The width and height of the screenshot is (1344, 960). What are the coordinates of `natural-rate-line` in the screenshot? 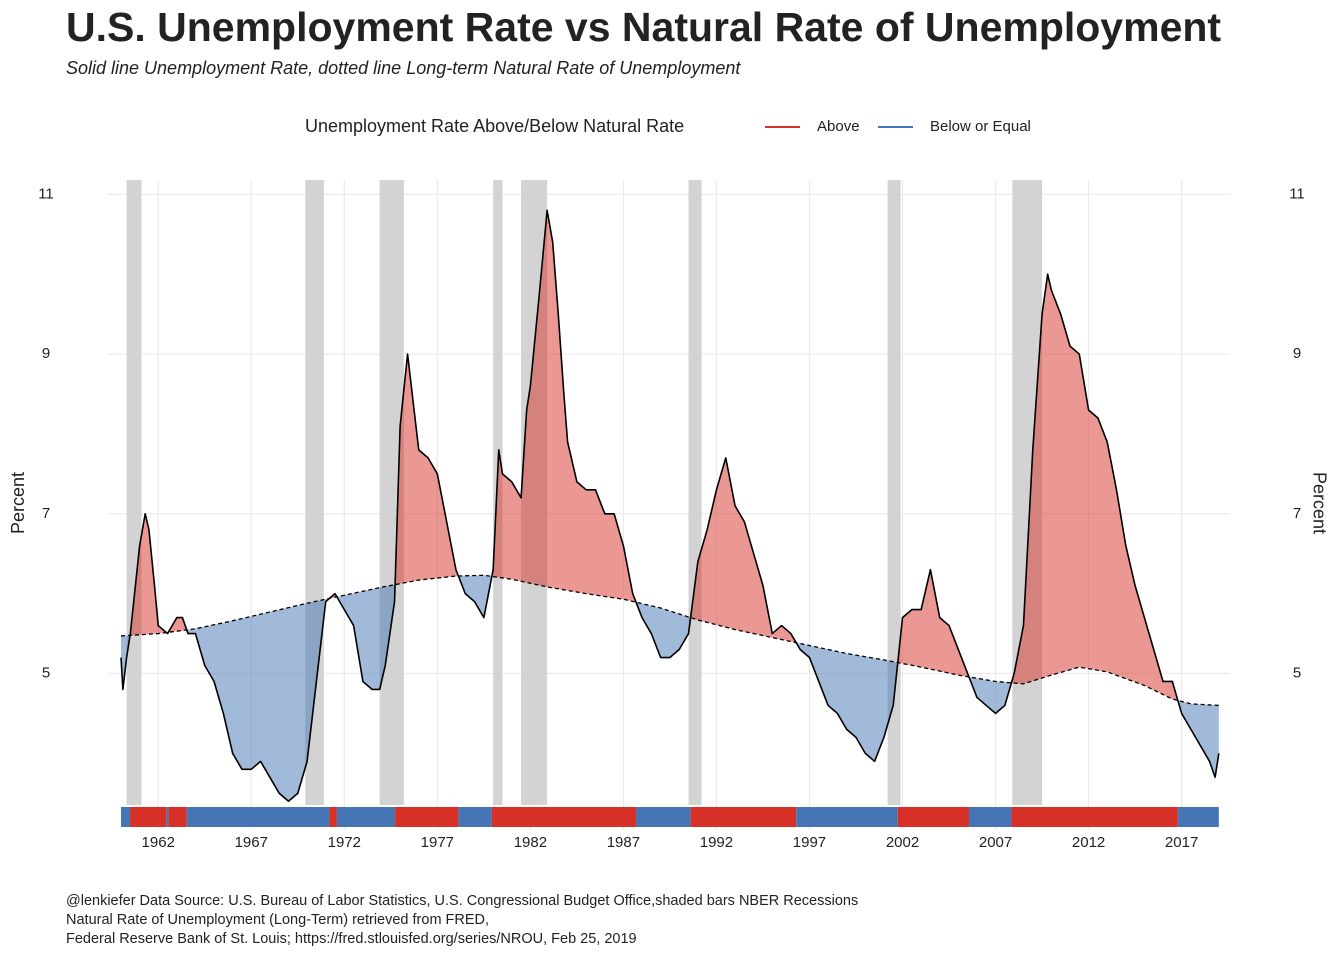 It's located at (669, 640).